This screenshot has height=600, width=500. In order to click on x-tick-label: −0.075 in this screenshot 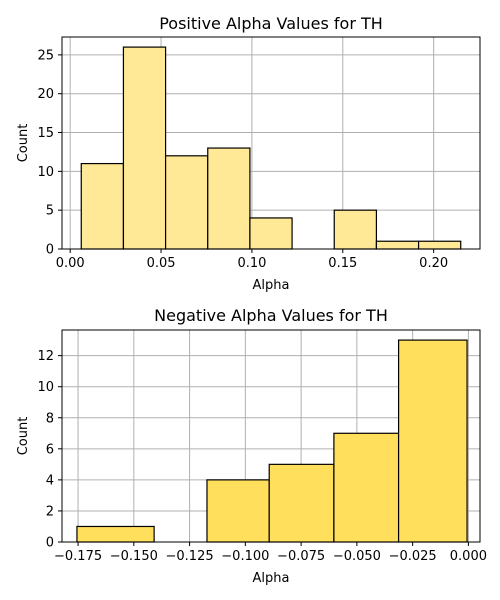, I will do `click(301, 556)`.